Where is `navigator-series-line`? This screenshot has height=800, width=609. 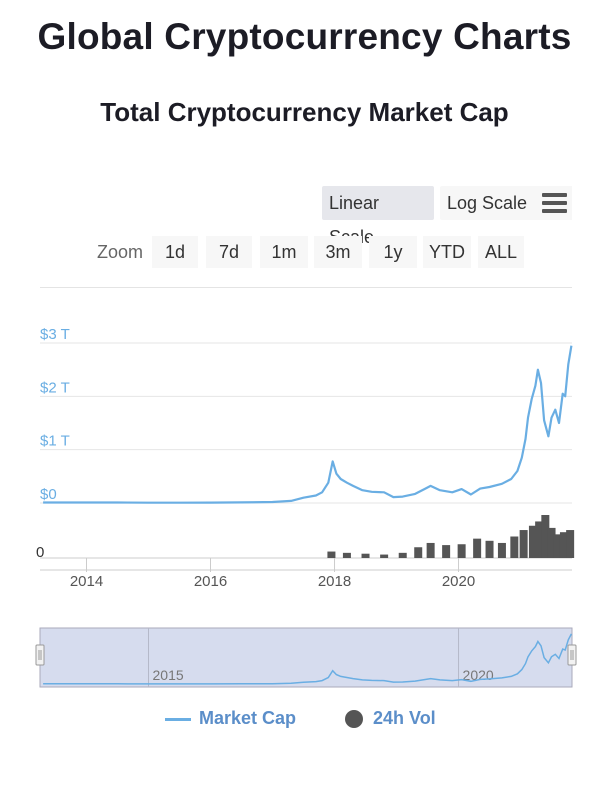
navigator-series-line is located at coordinates (308, 659).